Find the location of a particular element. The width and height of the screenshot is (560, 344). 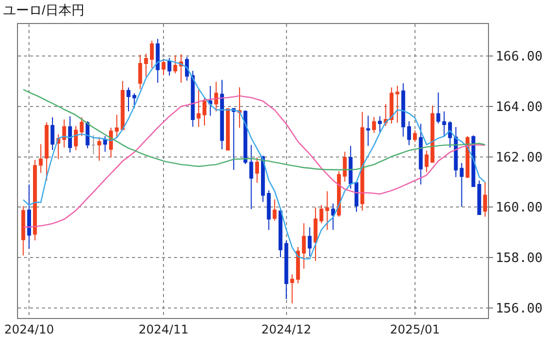

x-tick-label: 2024/10 is located at coordinates (29, 329).